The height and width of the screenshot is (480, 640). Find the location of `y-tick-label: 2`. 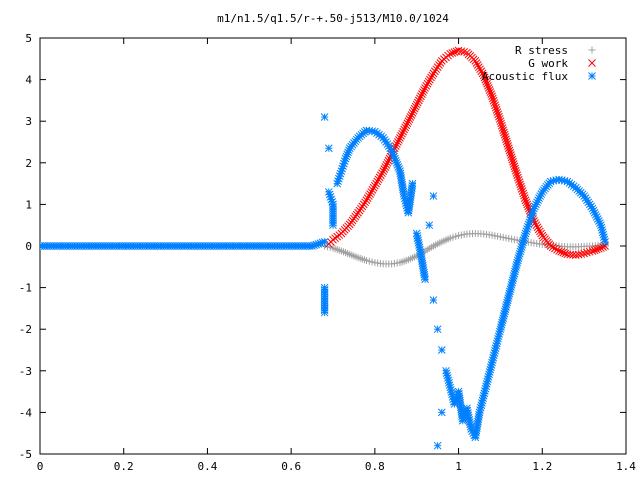

y-tick-label: 2 is located at coordinates (28, 163).